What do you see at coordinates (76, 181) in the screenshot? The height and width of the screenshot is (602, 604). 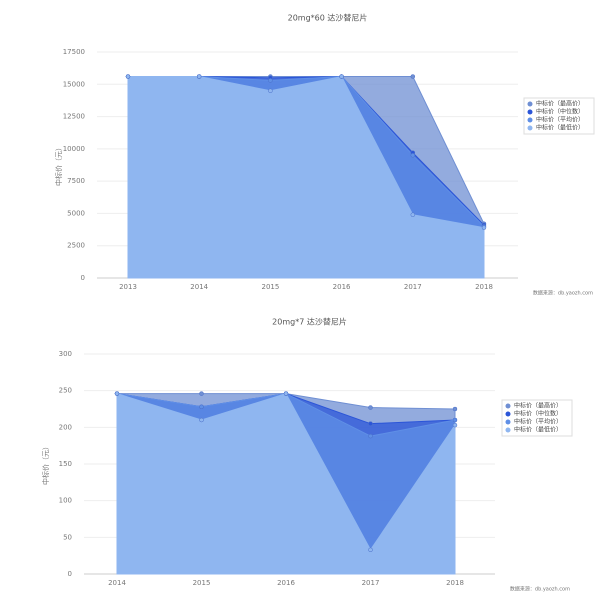 I see `y-tick-label: 7500` at bounding box center [76, 181].